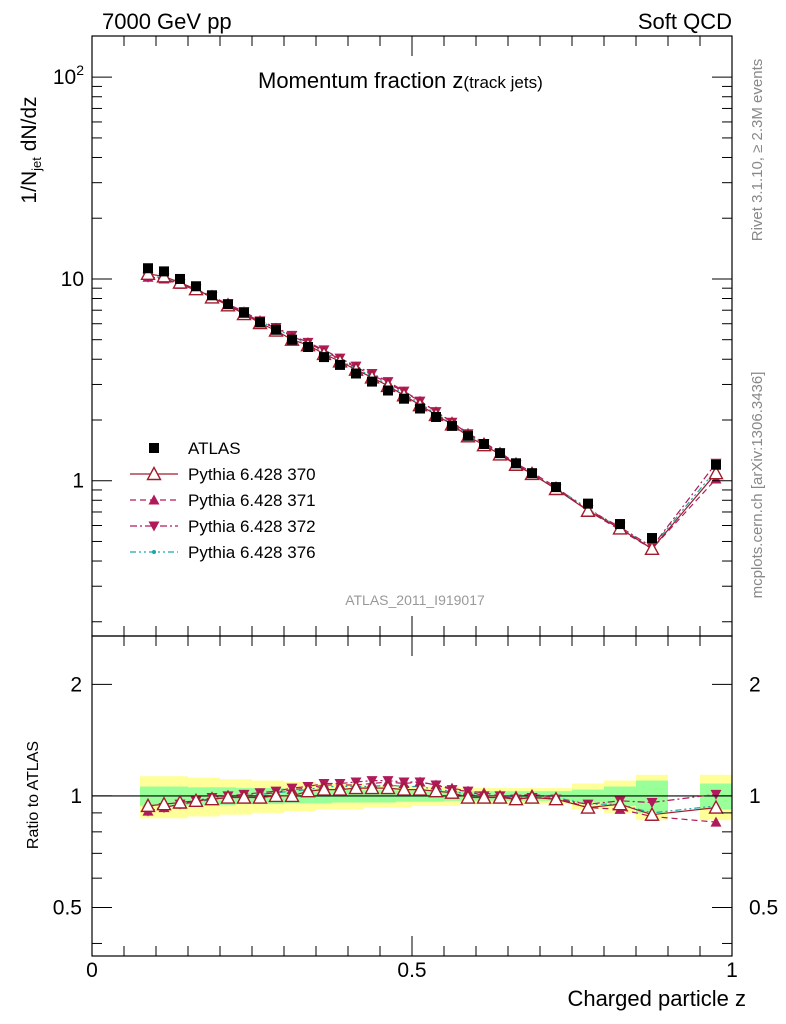 Image resolution: width=786 pixels, height=1024 pixels. I want to click on x-tick-label: 1, so click(732, 970).